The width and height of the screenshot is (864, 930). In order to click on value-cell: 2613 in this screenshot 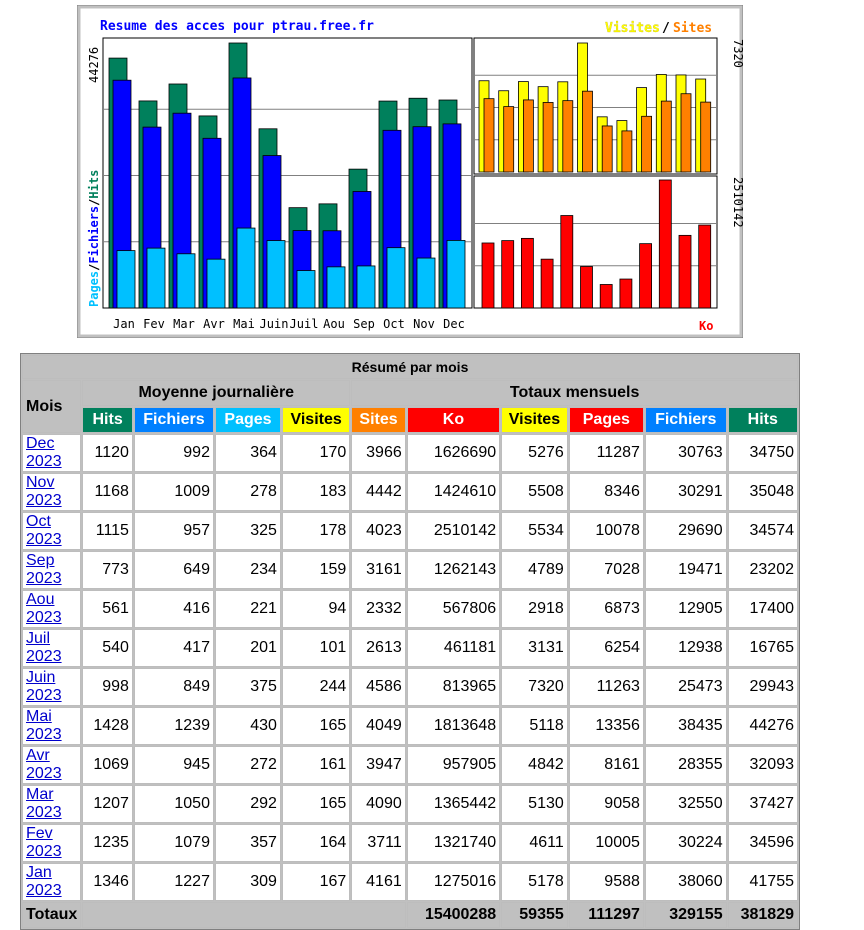, I will do `click(378, 648)`.